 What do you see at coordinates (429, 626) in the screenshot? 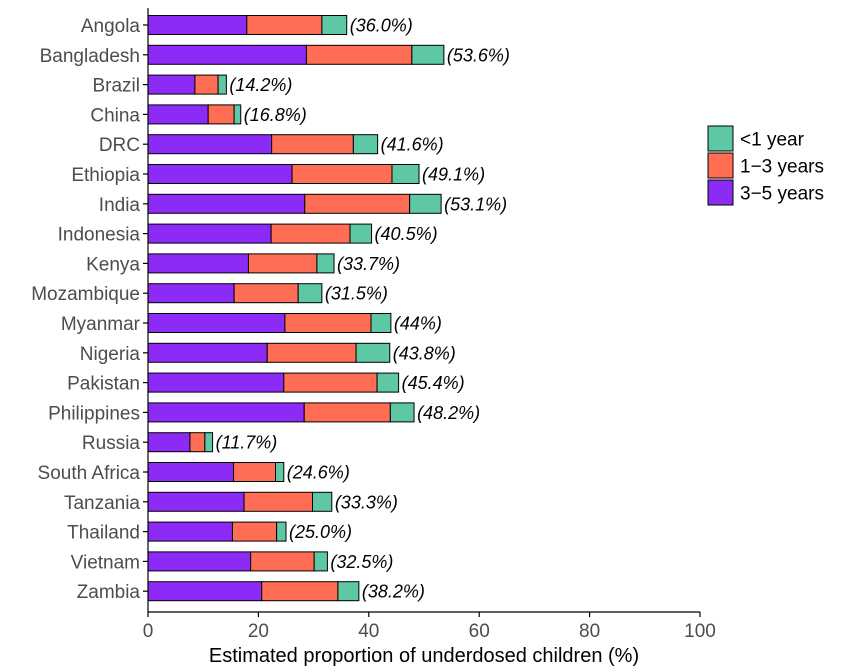
I see `x-axis: 0 20 40 60 80 100` at bounding box center [429, 626].